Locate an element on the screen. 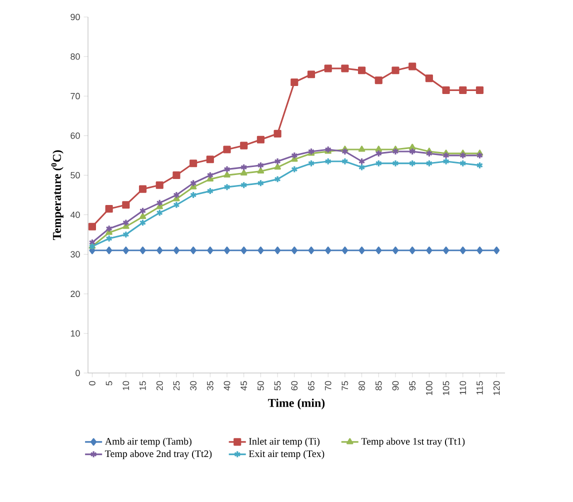 This screenshot has width=573, height=502. y-tick-label: 30 is located at coordinates (75, 254).